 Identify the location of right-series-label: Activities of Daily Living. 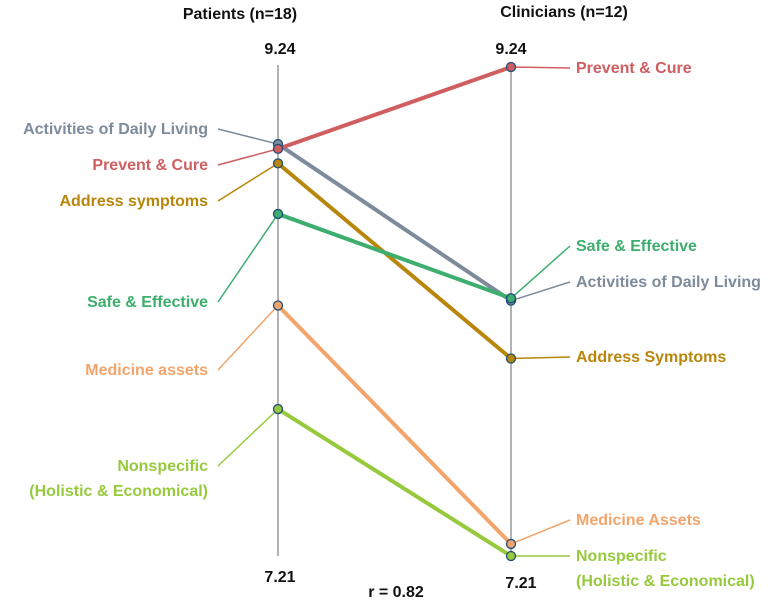
(668, 282).